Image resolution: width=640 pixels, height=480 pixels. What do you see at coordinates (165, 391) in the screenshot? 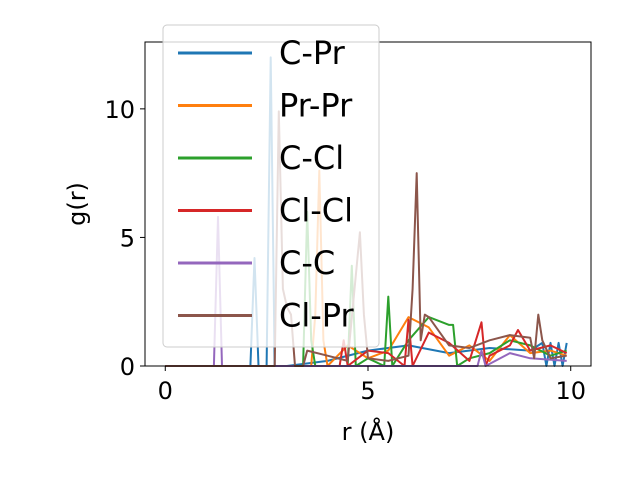
I see `x-tick-label: 0` at bounding box center [165, 391].